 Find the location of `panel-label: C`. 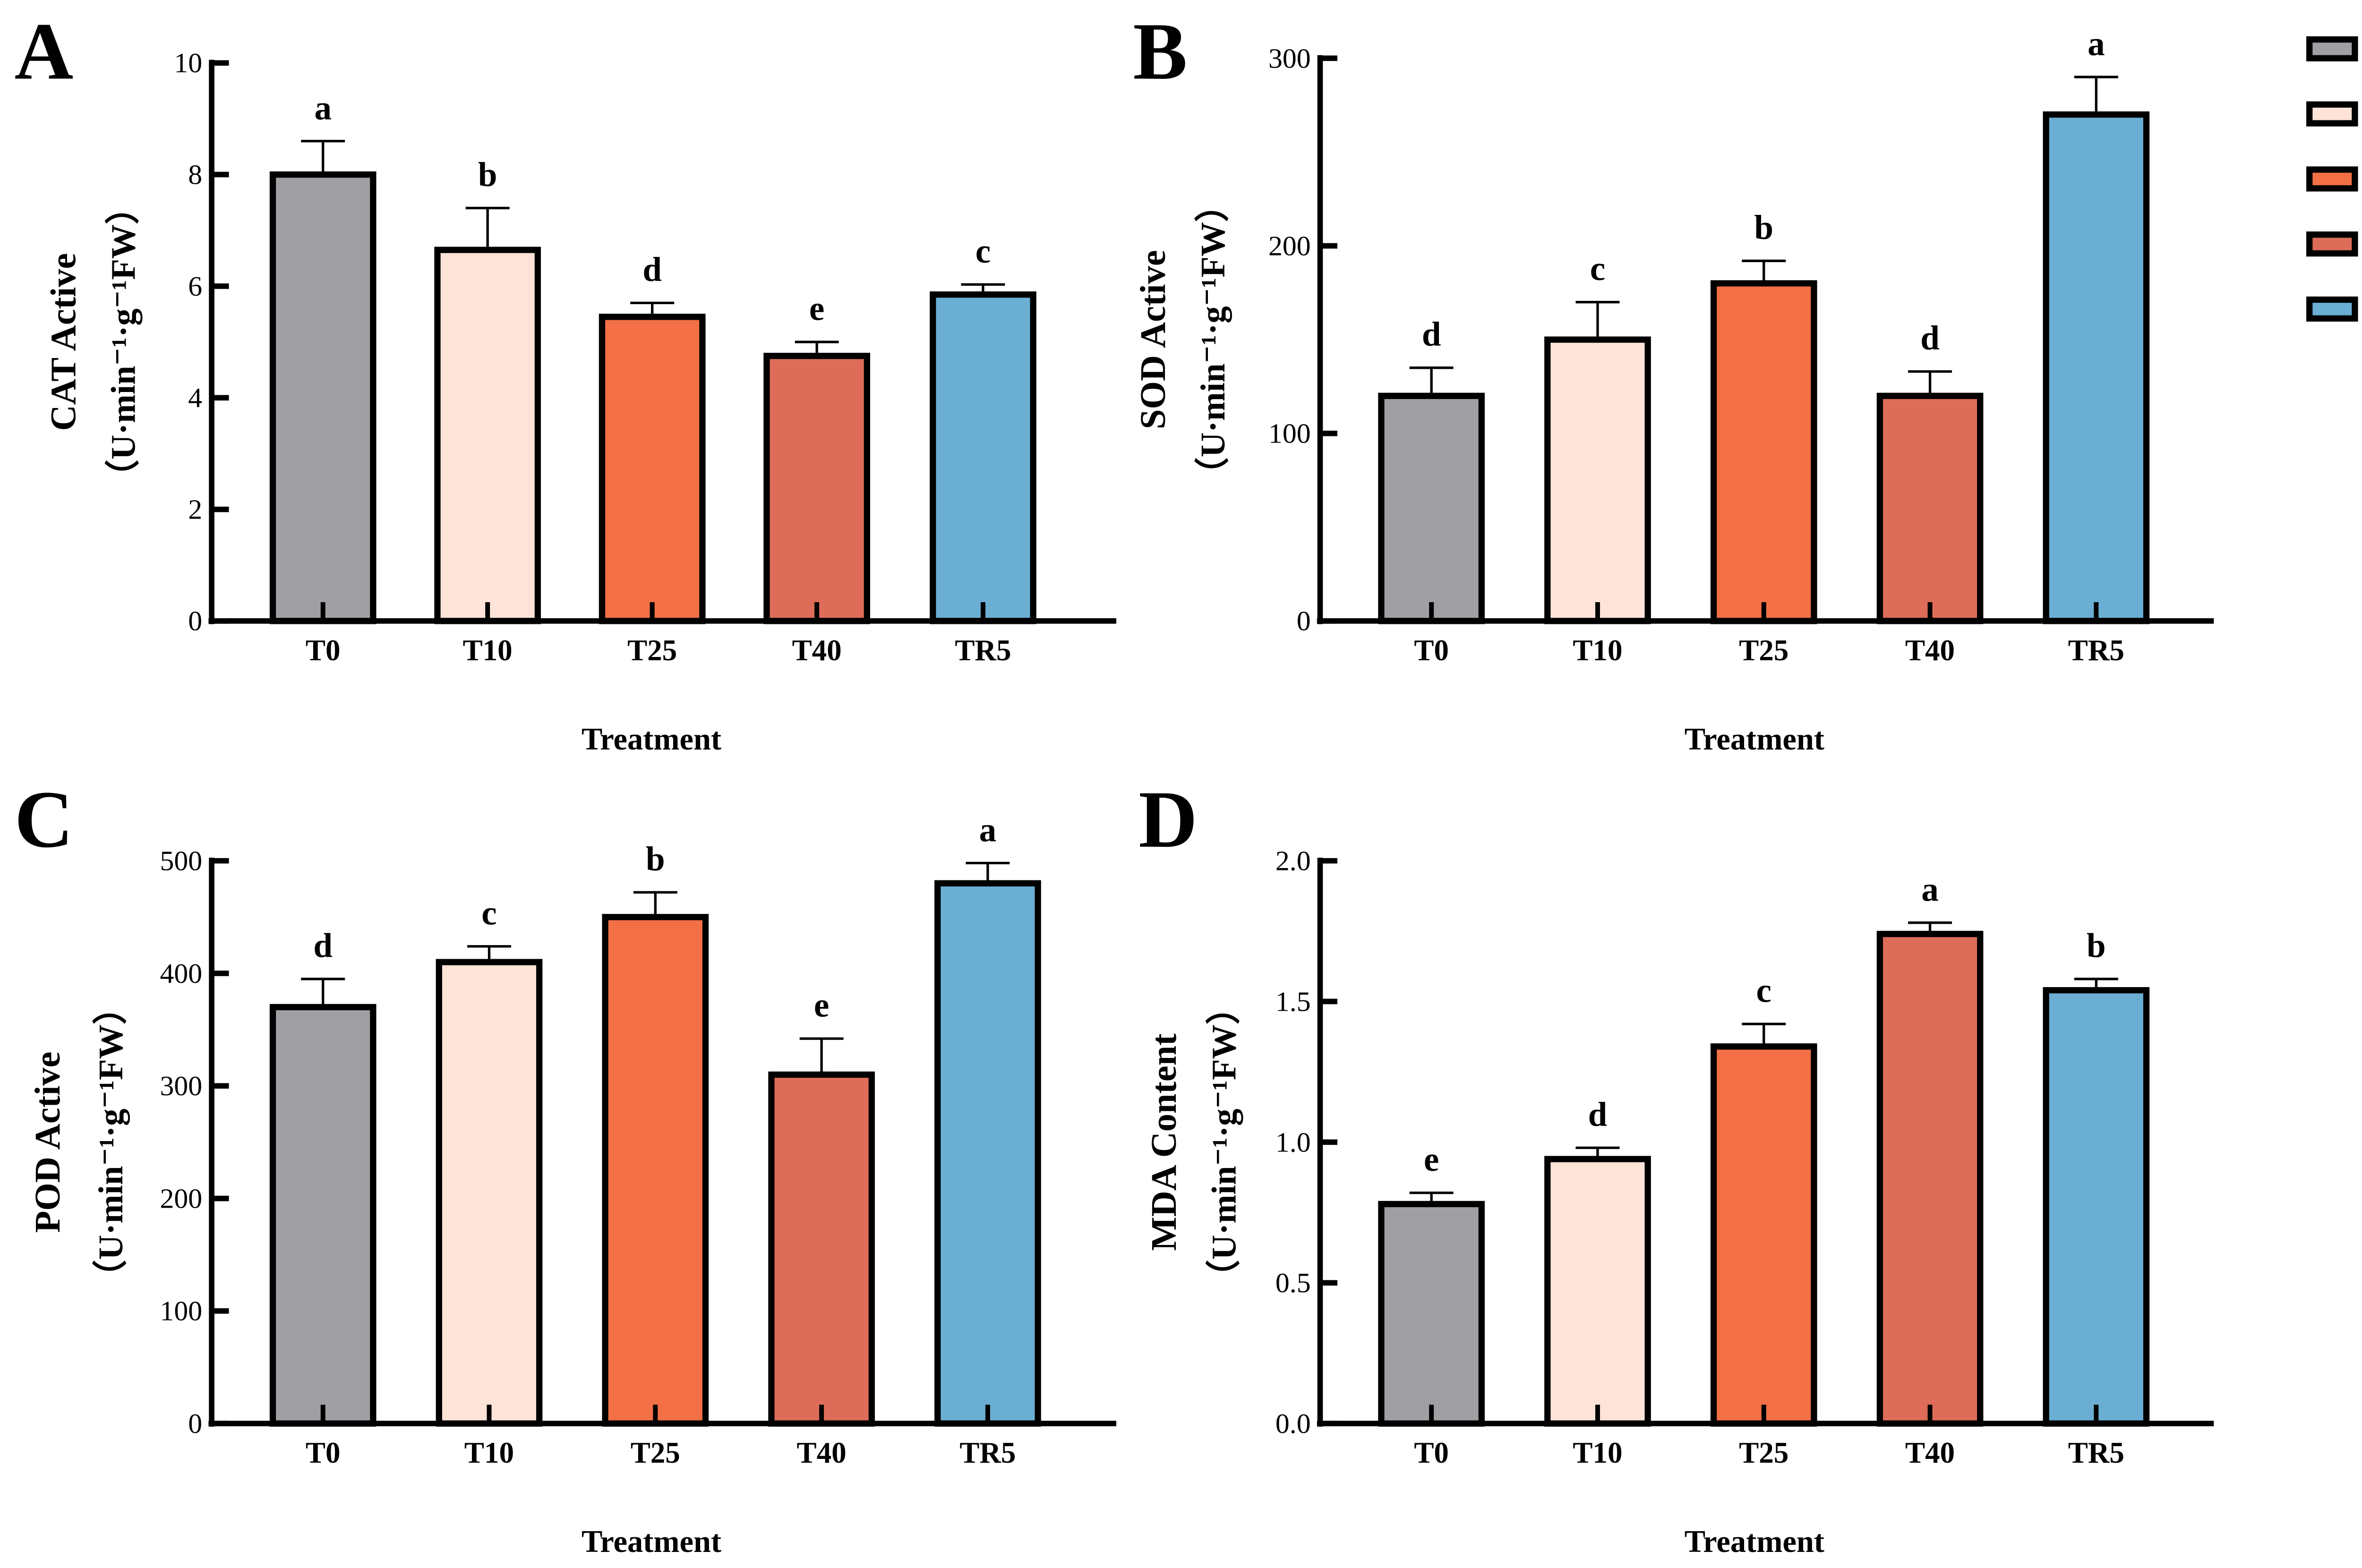

panel-label: C is located at coordinates (44, 820).